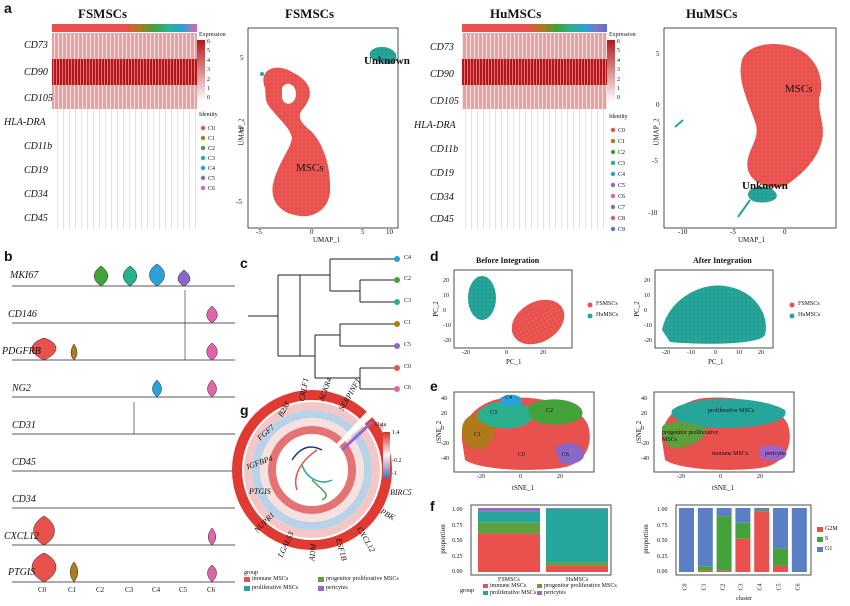 The height and width of the screenshot is (606, 850). I want to click on heatmap-humscs, so click(538, 126).